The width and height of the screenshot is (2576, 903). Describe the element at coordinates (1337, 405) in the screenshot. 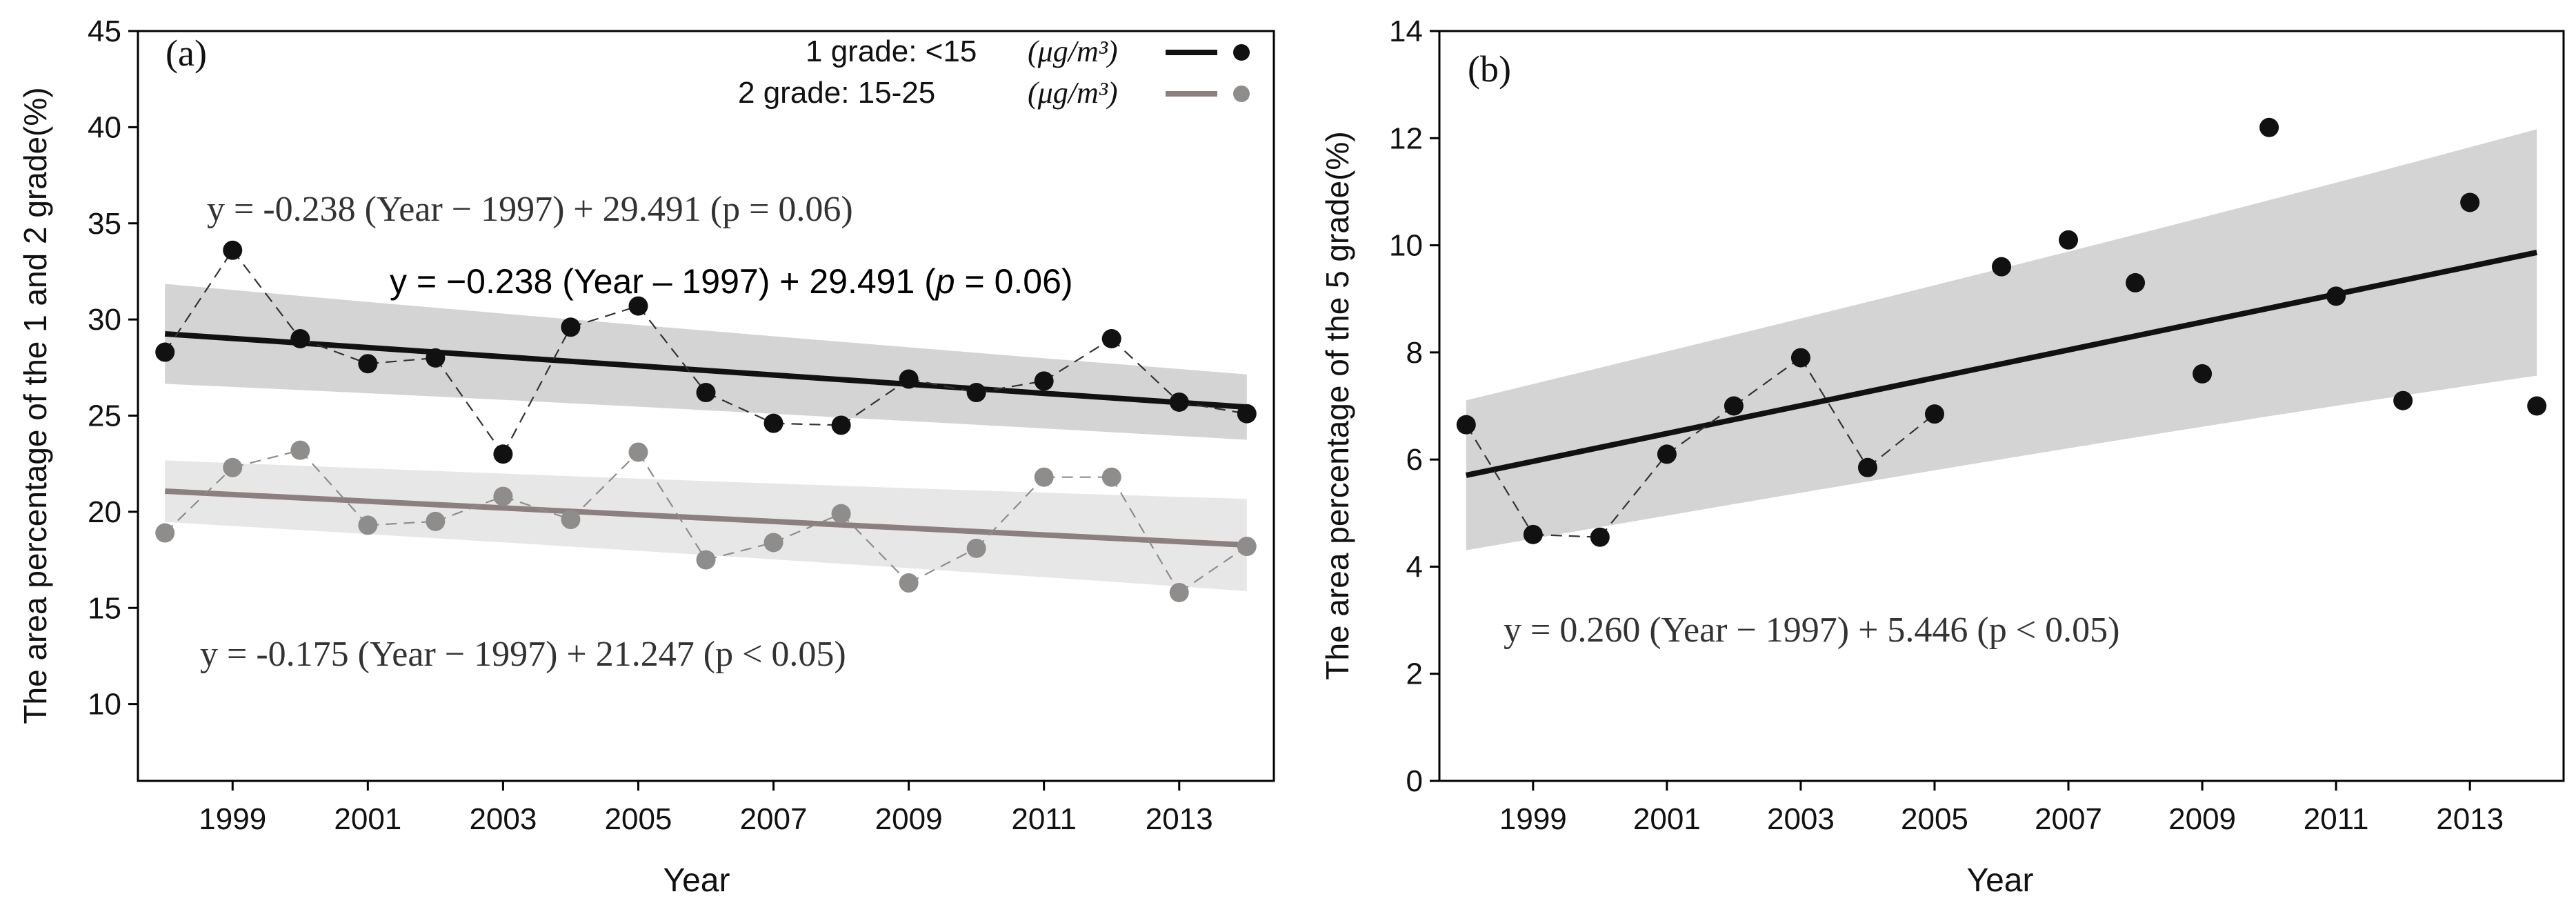

I see `panel-b-y-axis-title: The area percentage of the 5 grade(%)` at that location.